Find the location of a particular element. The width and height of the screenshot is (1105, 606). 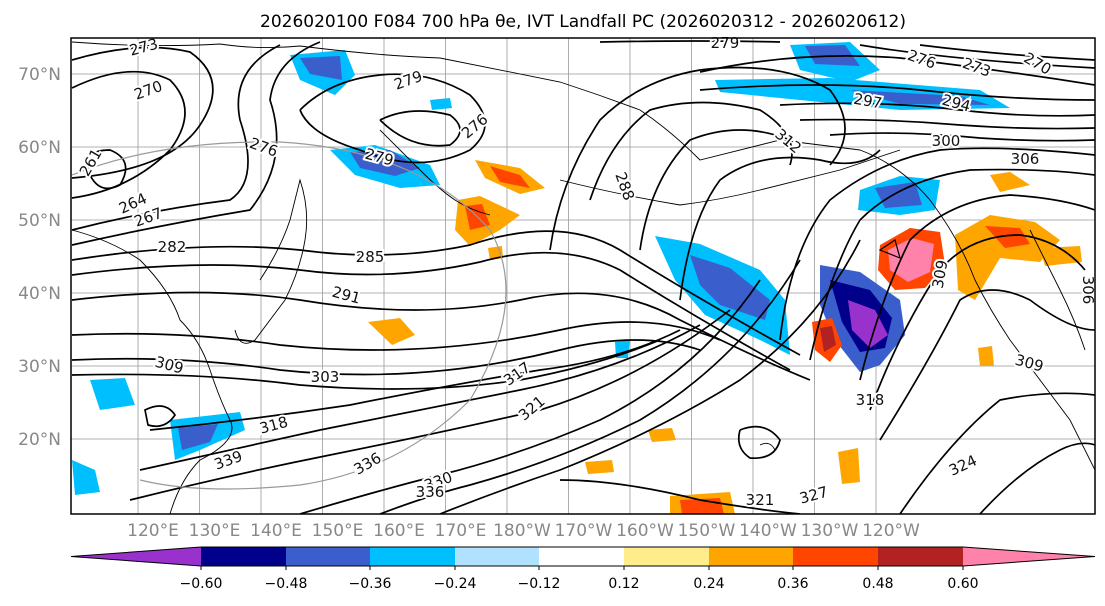

lon-label: 140°E is located at coordinates (276, 531).